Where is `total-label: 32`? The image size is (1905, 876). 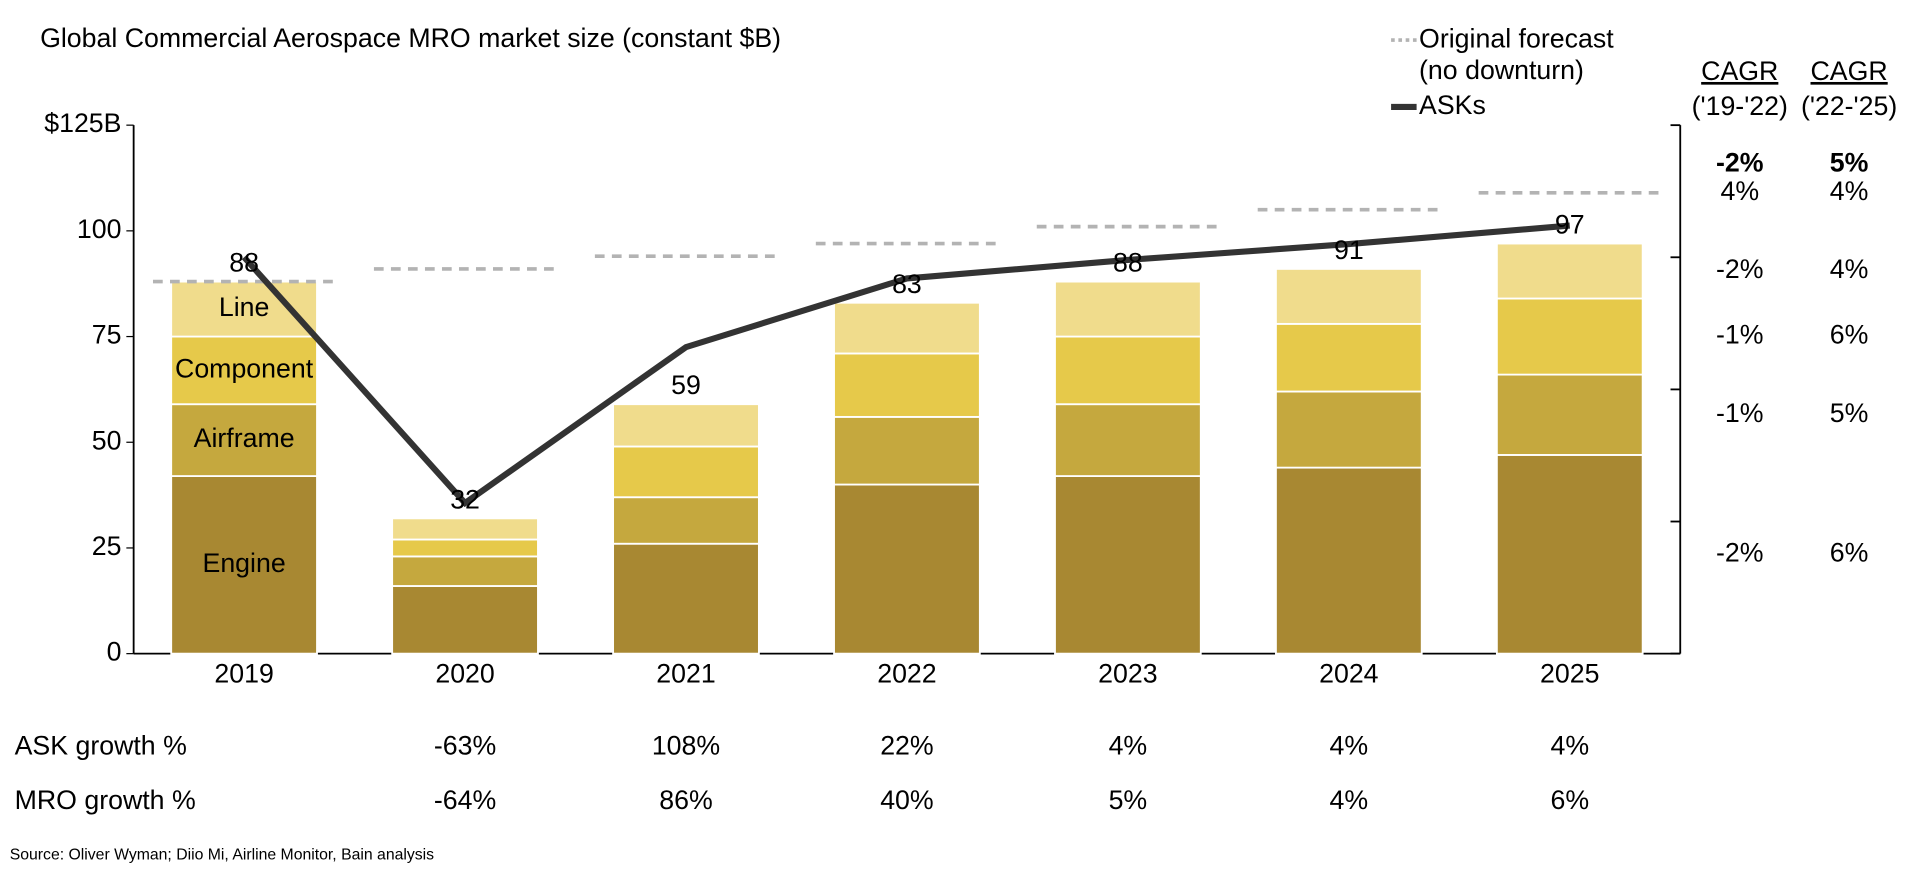
total-label: 32 is located at coordinates (465, 499).